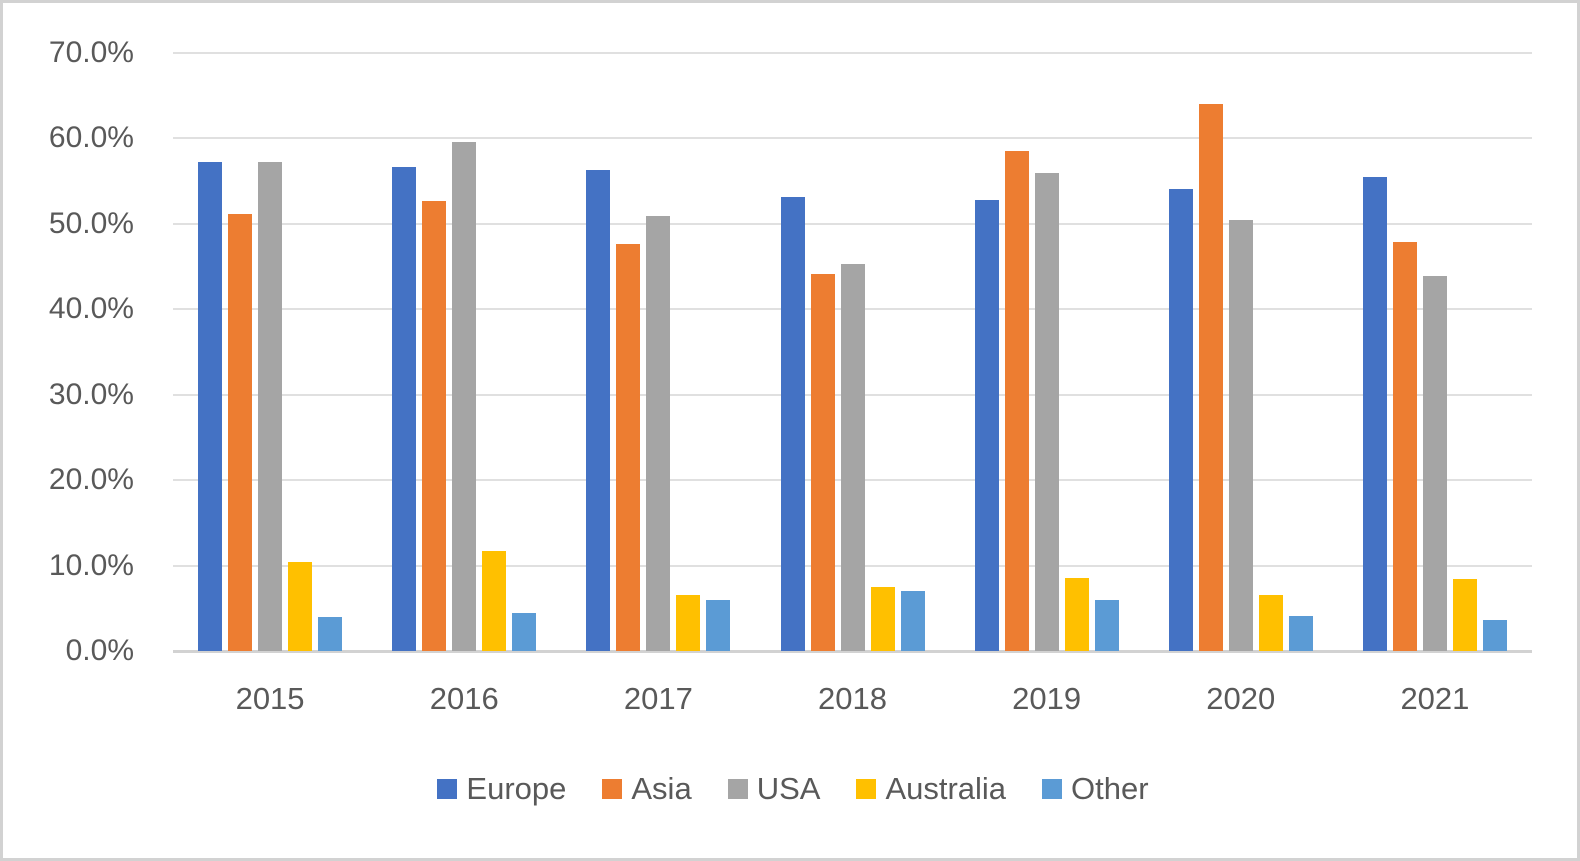  What do you see at coordinates (1270, 623) in the screenshot?
I see `bar-australia-2020` at bounding box center [1270, 623].